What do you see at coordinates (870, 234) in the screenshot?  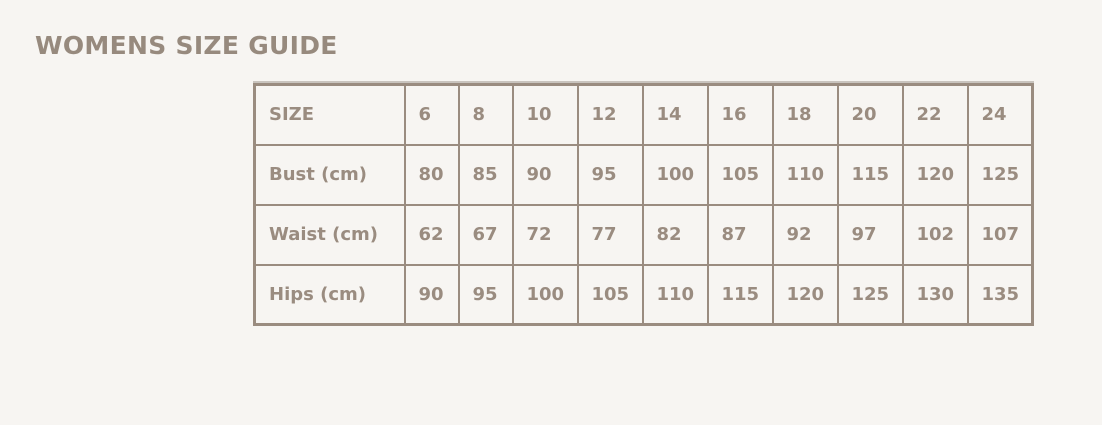 I see `measurement-cell: 97` at bounding box center [870, 234].